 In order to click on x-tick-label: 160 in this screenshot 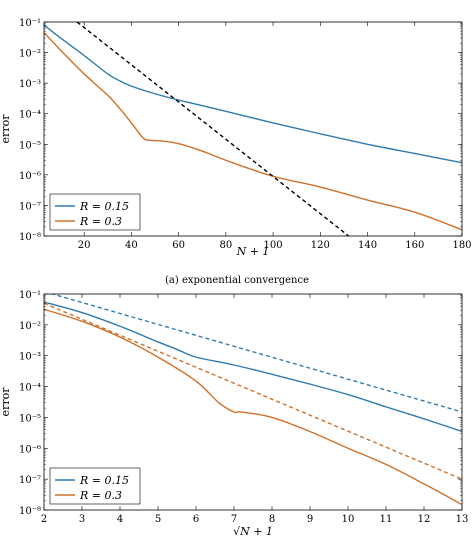, I will do `click(414, 245)`.